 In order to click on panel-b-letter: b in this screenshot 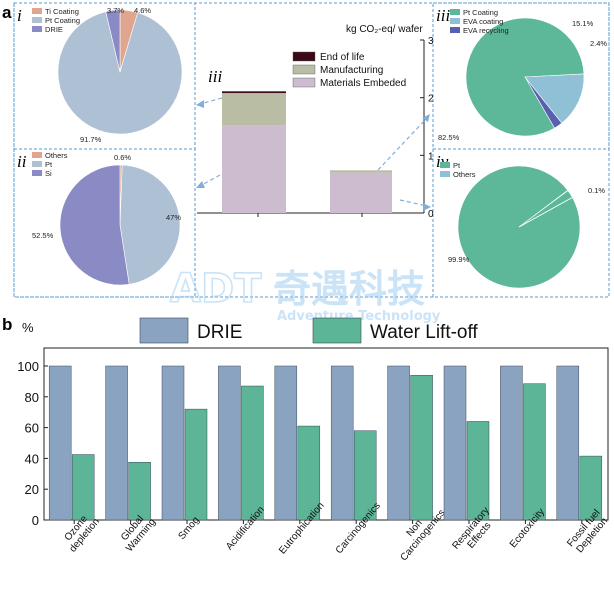, I will do `click(7, 324)`.